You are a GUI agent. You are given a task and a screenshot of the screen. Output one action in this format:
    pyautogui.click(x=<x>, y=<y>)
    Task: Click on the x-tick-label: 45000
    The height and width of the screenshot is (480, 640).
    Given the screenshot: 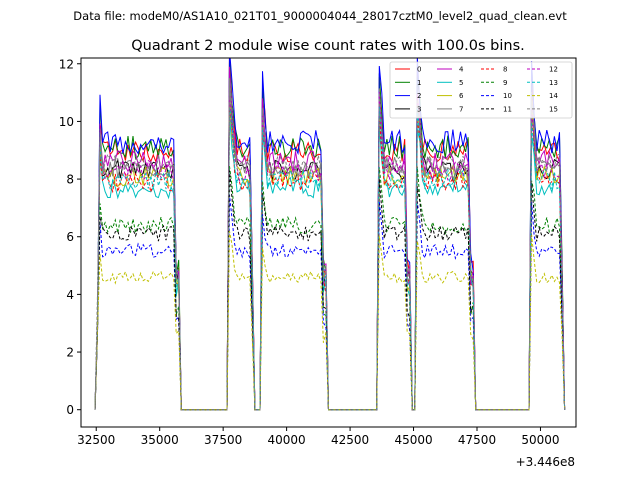 What is the action you would take?
    pyautogui.click(x=413, y=440)
    